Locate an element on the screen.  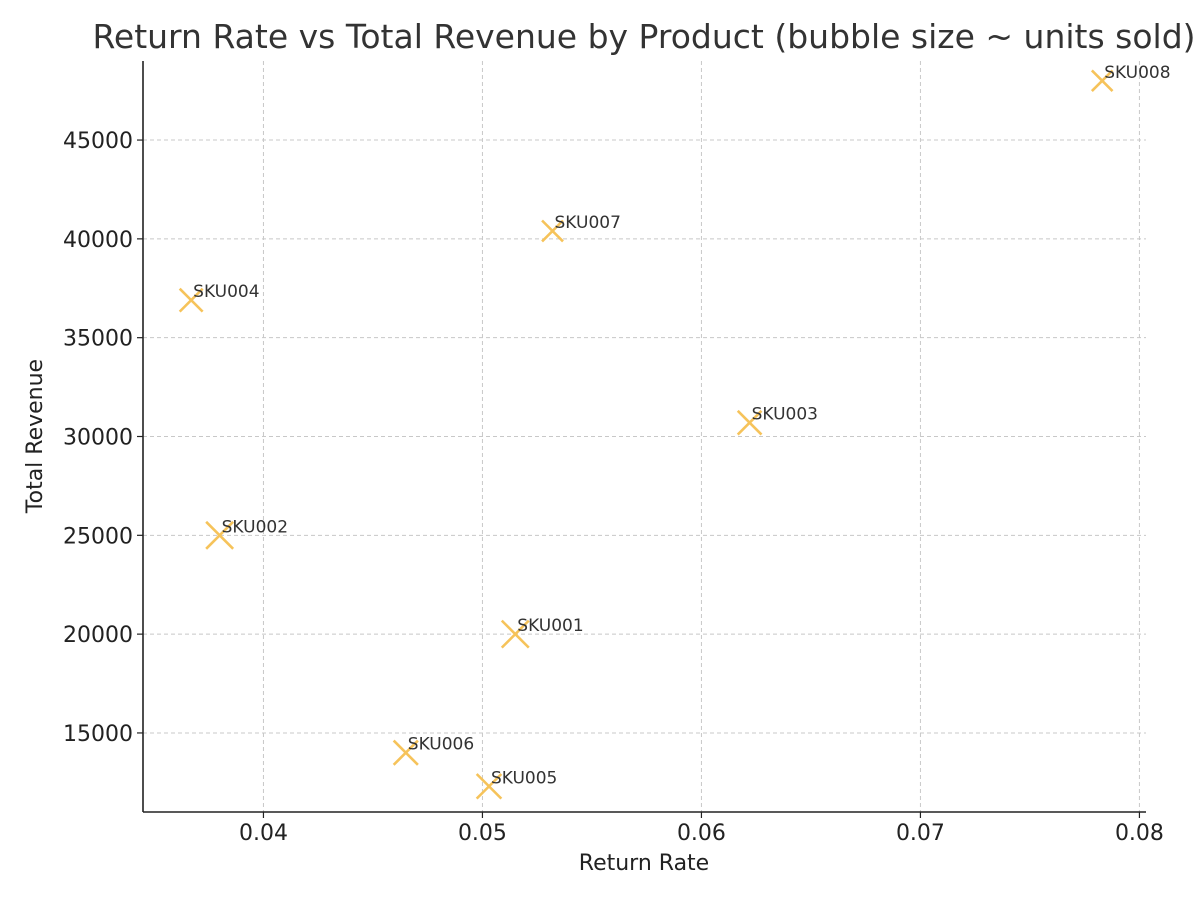
x-tick-label: 0.08 is located at coordinates (1139, 833).